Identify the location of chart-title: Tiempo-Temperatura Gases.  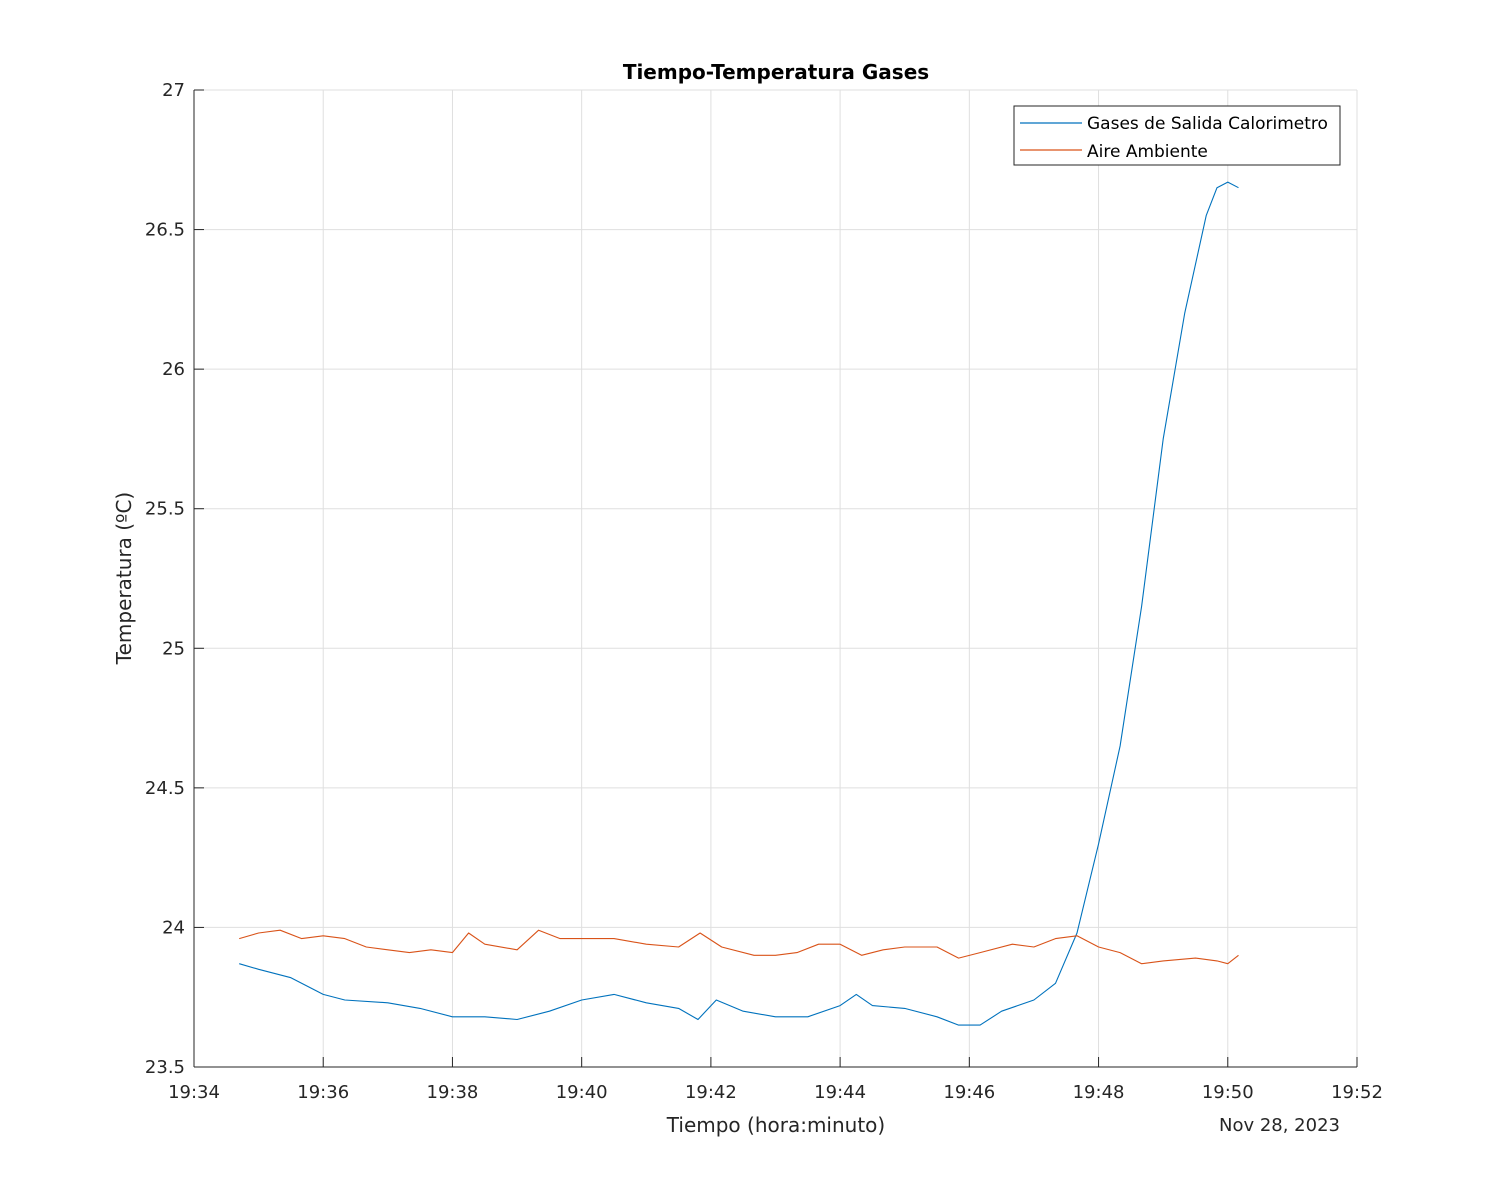
(776, 72).